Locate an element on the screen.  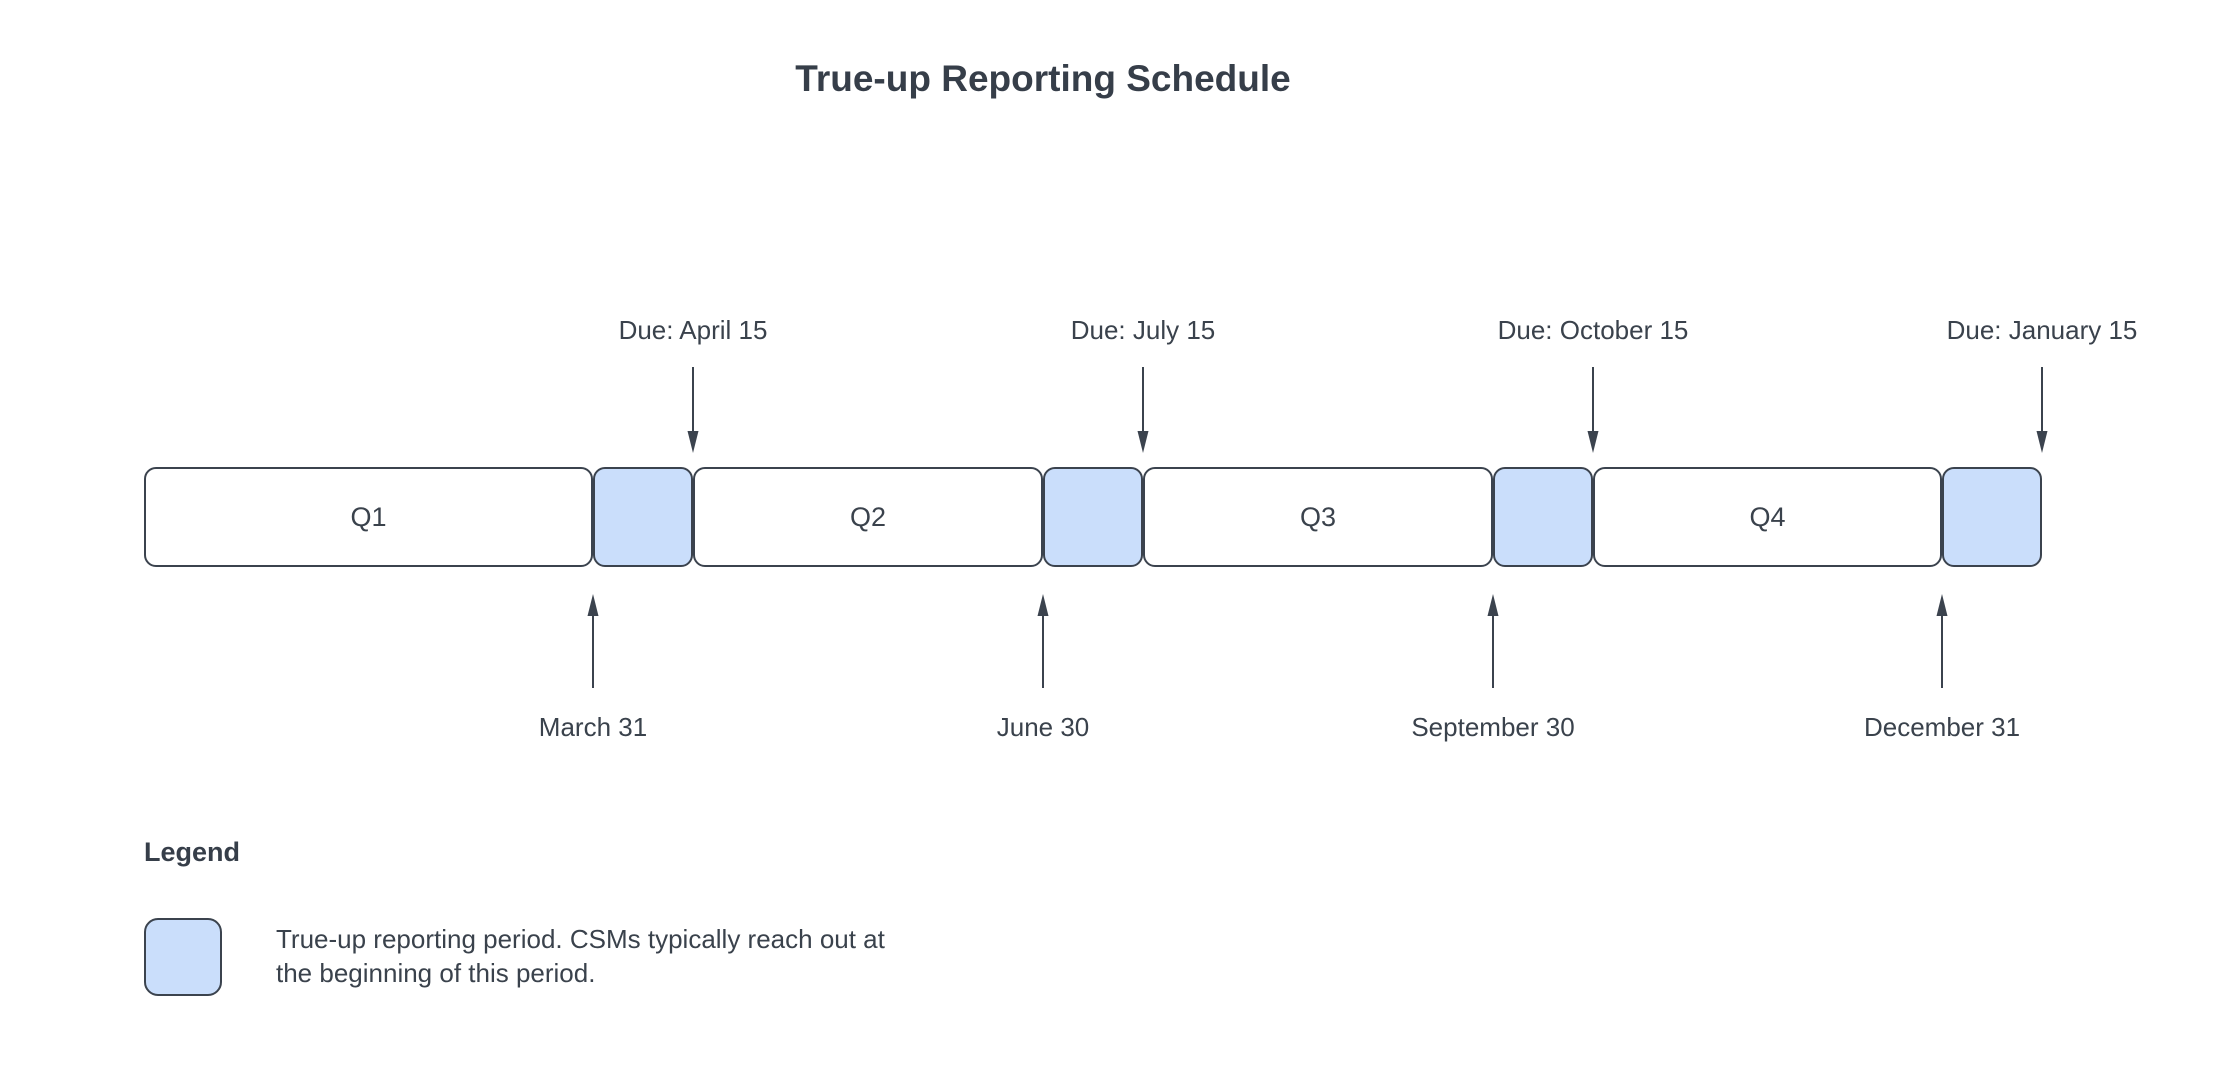
quarter-end-label-q1: March 31 is located at coordinates (593, 727).